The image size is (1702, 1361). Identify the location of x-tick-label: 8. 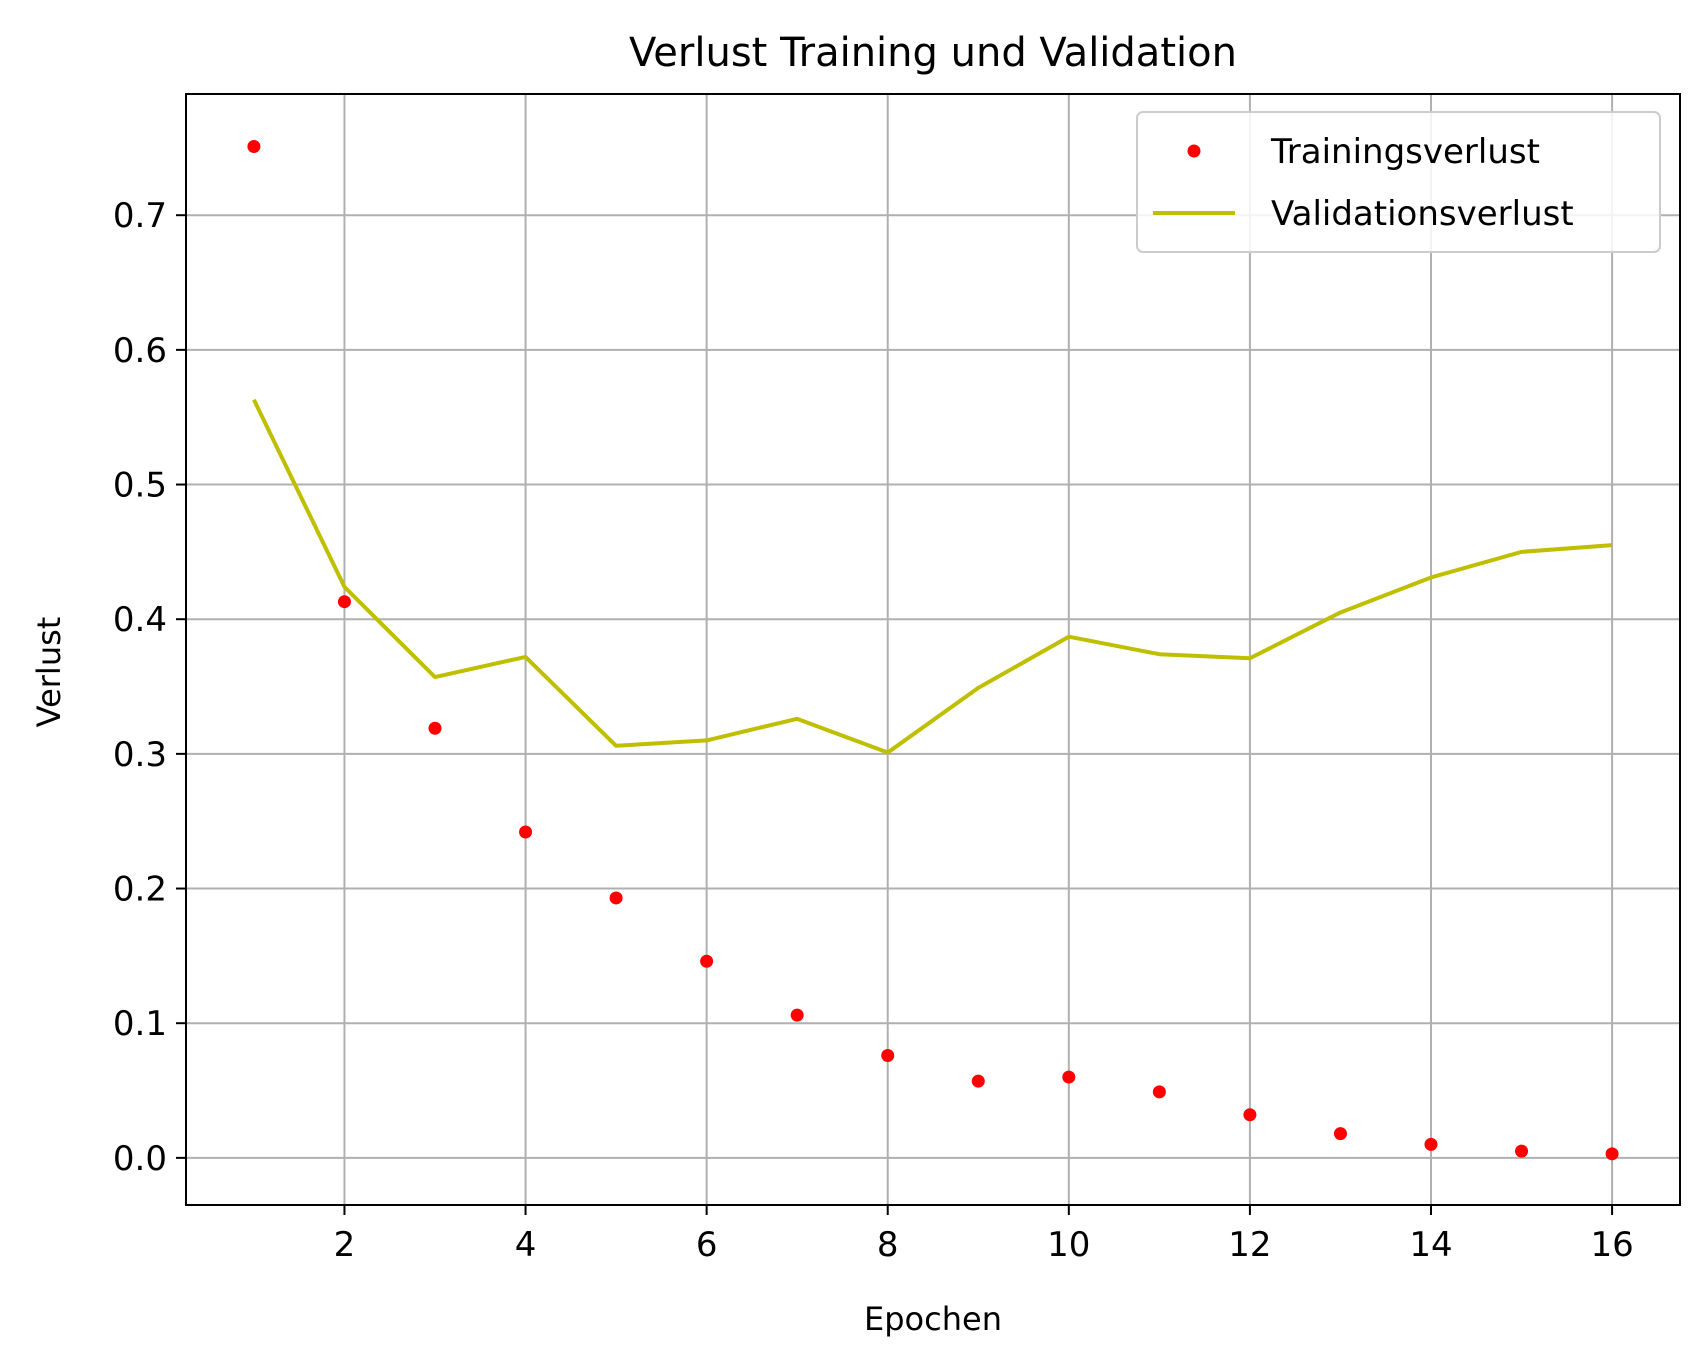
(888, 1245).